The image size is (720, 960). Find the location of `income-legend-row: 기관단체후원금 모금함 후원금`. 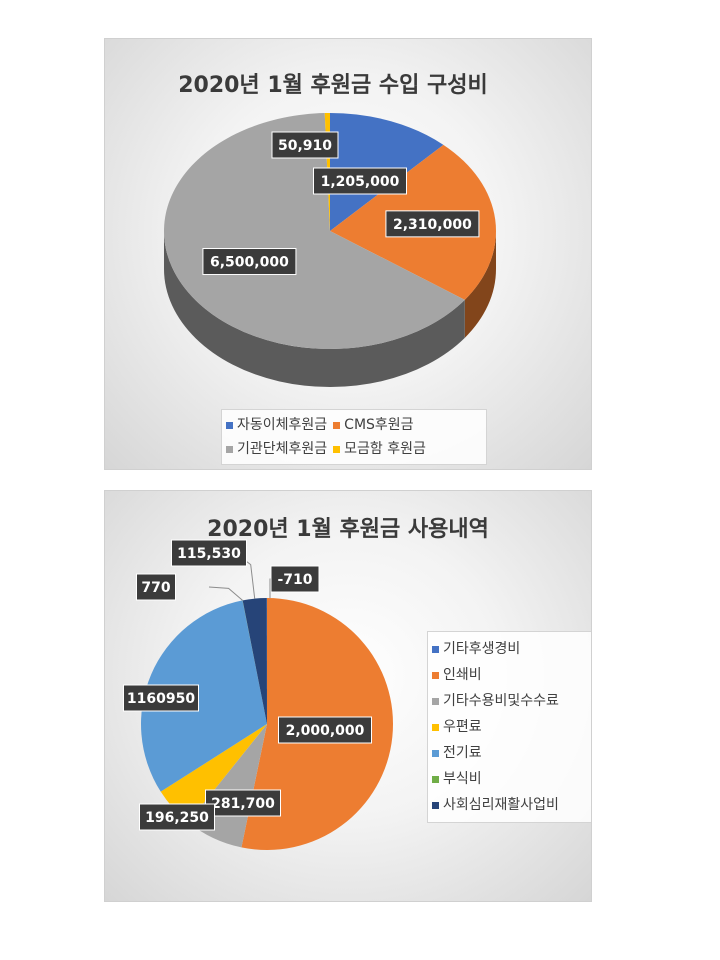

income-legend-row: 기관단체후원금 모금함 후원금 is located at coordinates (354, 449).